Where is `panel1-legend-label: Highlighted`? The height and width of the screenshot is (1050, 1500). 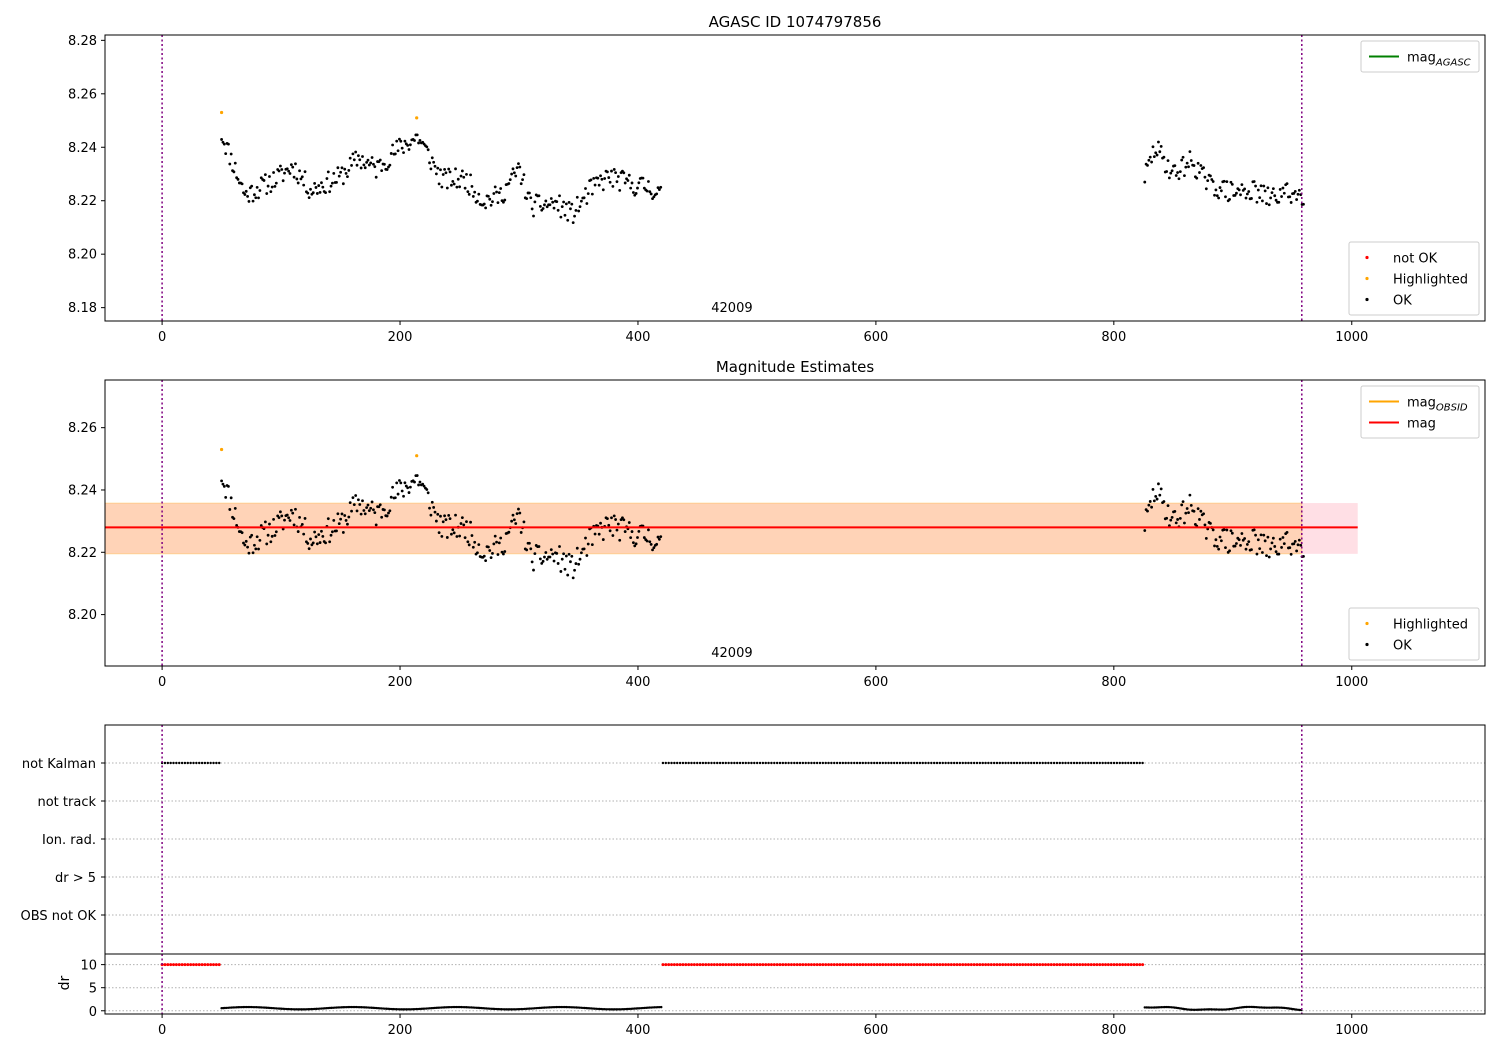
panel1-legend-label: Highlighted is located at coordinates (1430, 280).